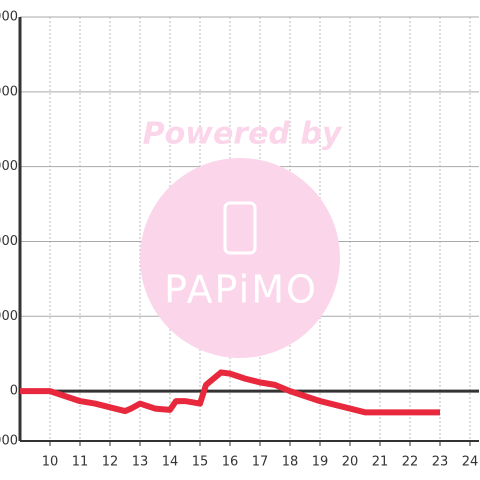  What do you see at coordinates (470, 462) in the screenshot?
I see `x-tick-label: 24` at bounding box center [470, 462].